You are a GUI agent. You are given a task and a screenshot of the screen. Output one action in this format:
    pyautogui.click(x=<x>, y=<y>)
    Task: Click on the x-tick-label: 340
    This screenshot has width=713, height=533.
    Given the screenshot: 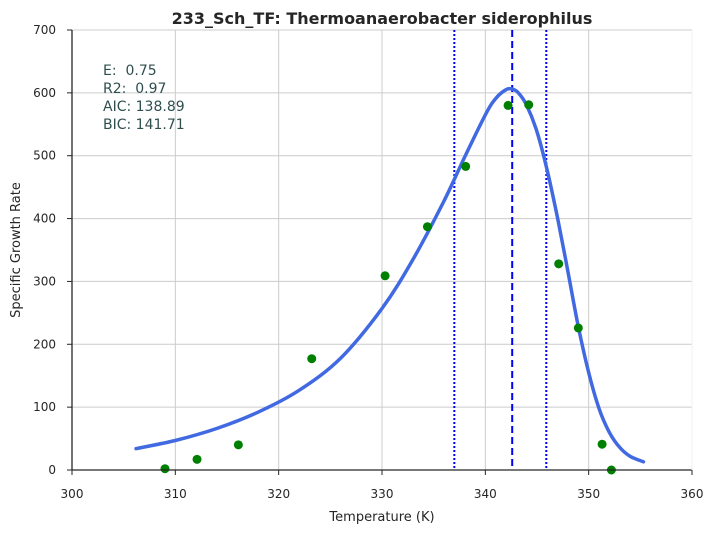 What is the action you would take?
    pyautogui.click(x=485, y=494)
    